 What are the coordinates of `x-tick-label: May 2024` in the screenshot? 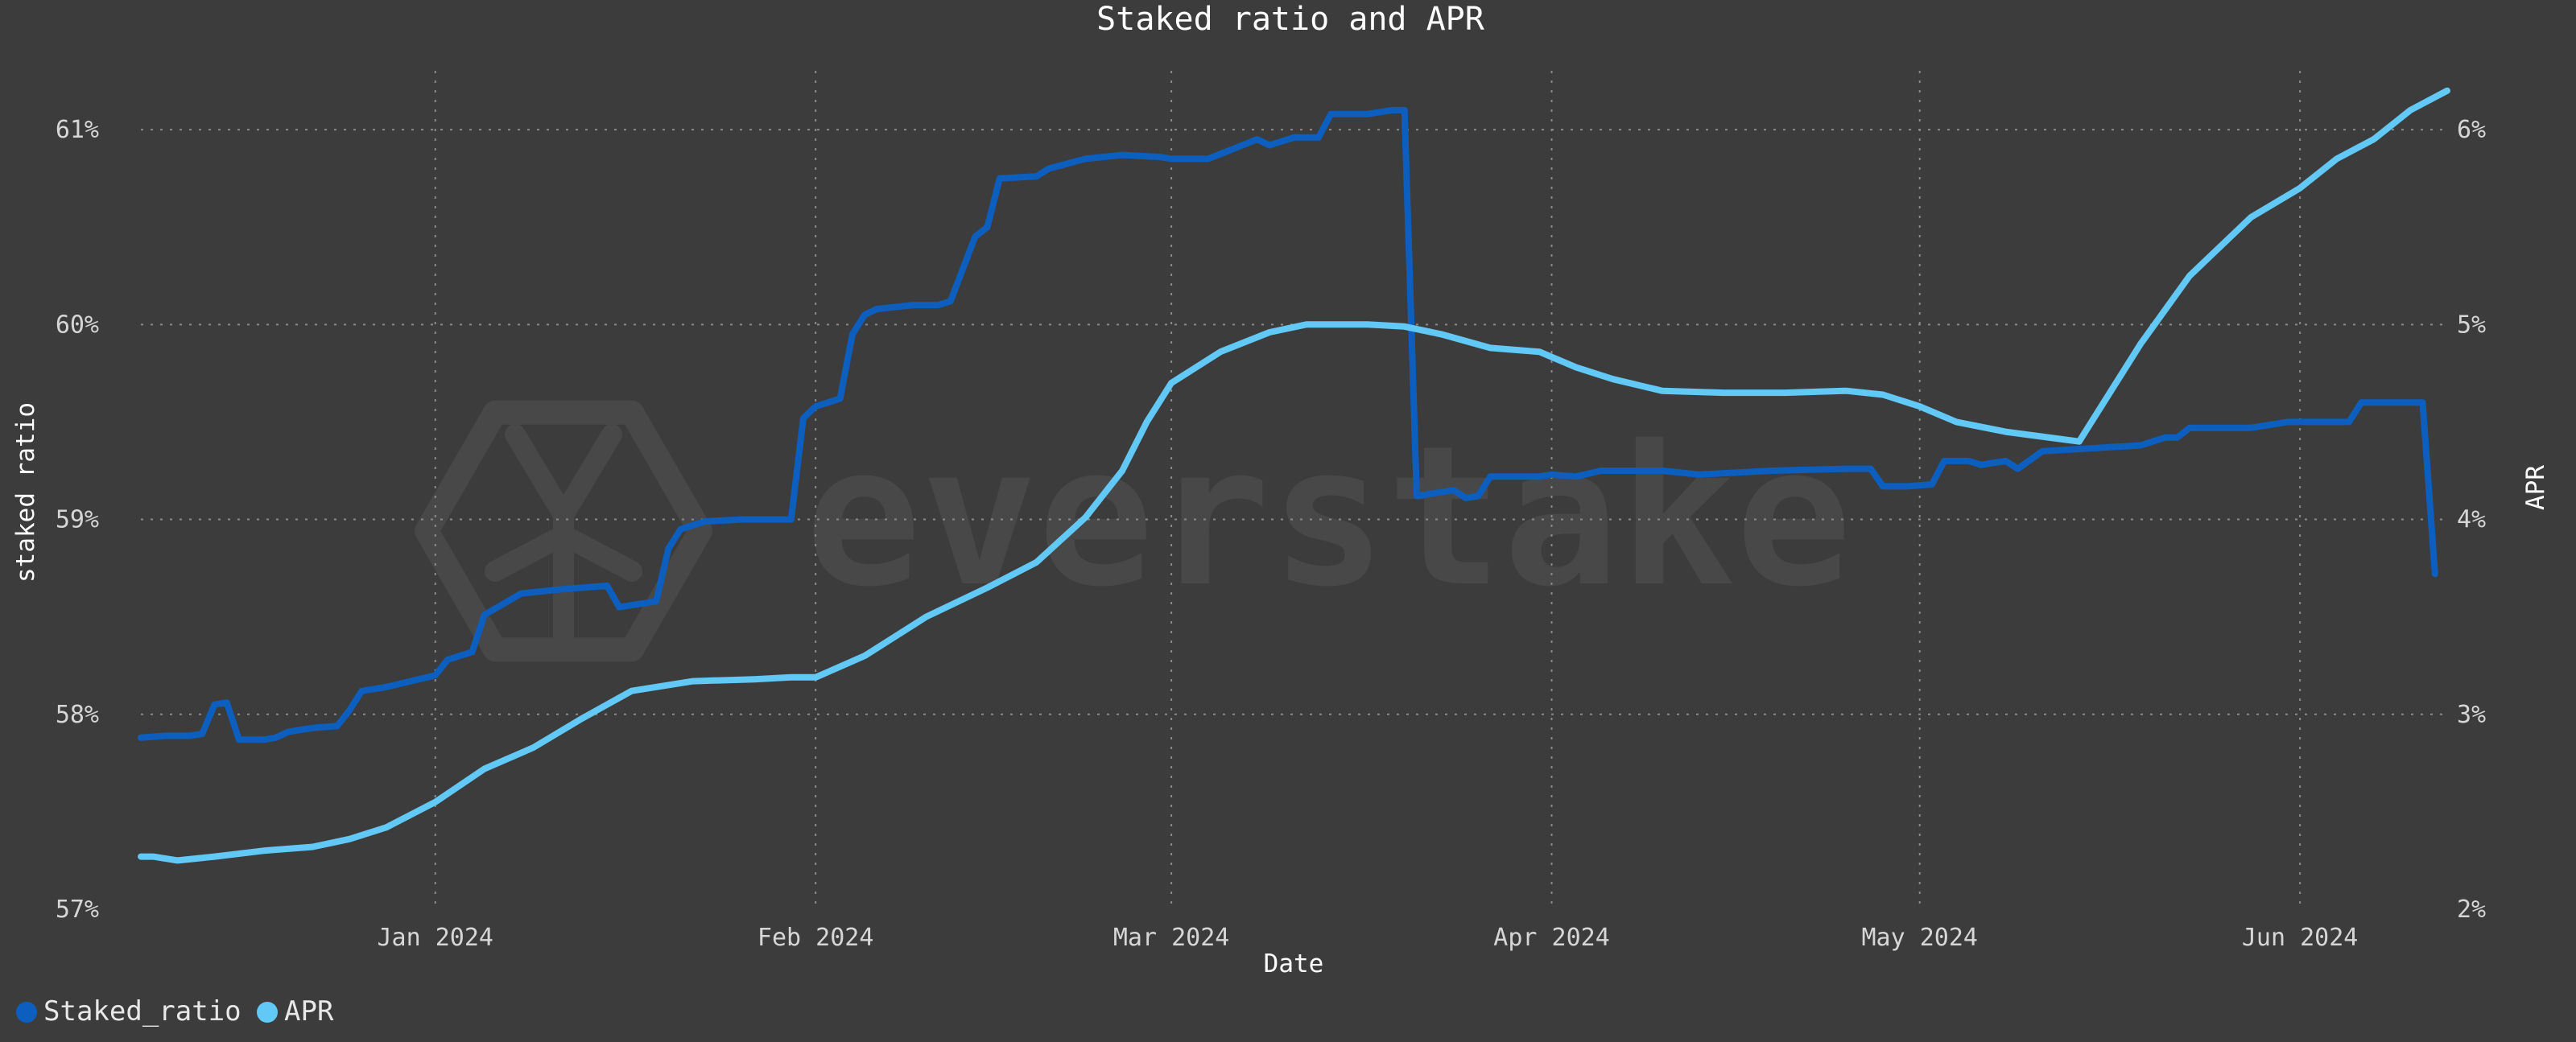 It's located at (1919, 938).